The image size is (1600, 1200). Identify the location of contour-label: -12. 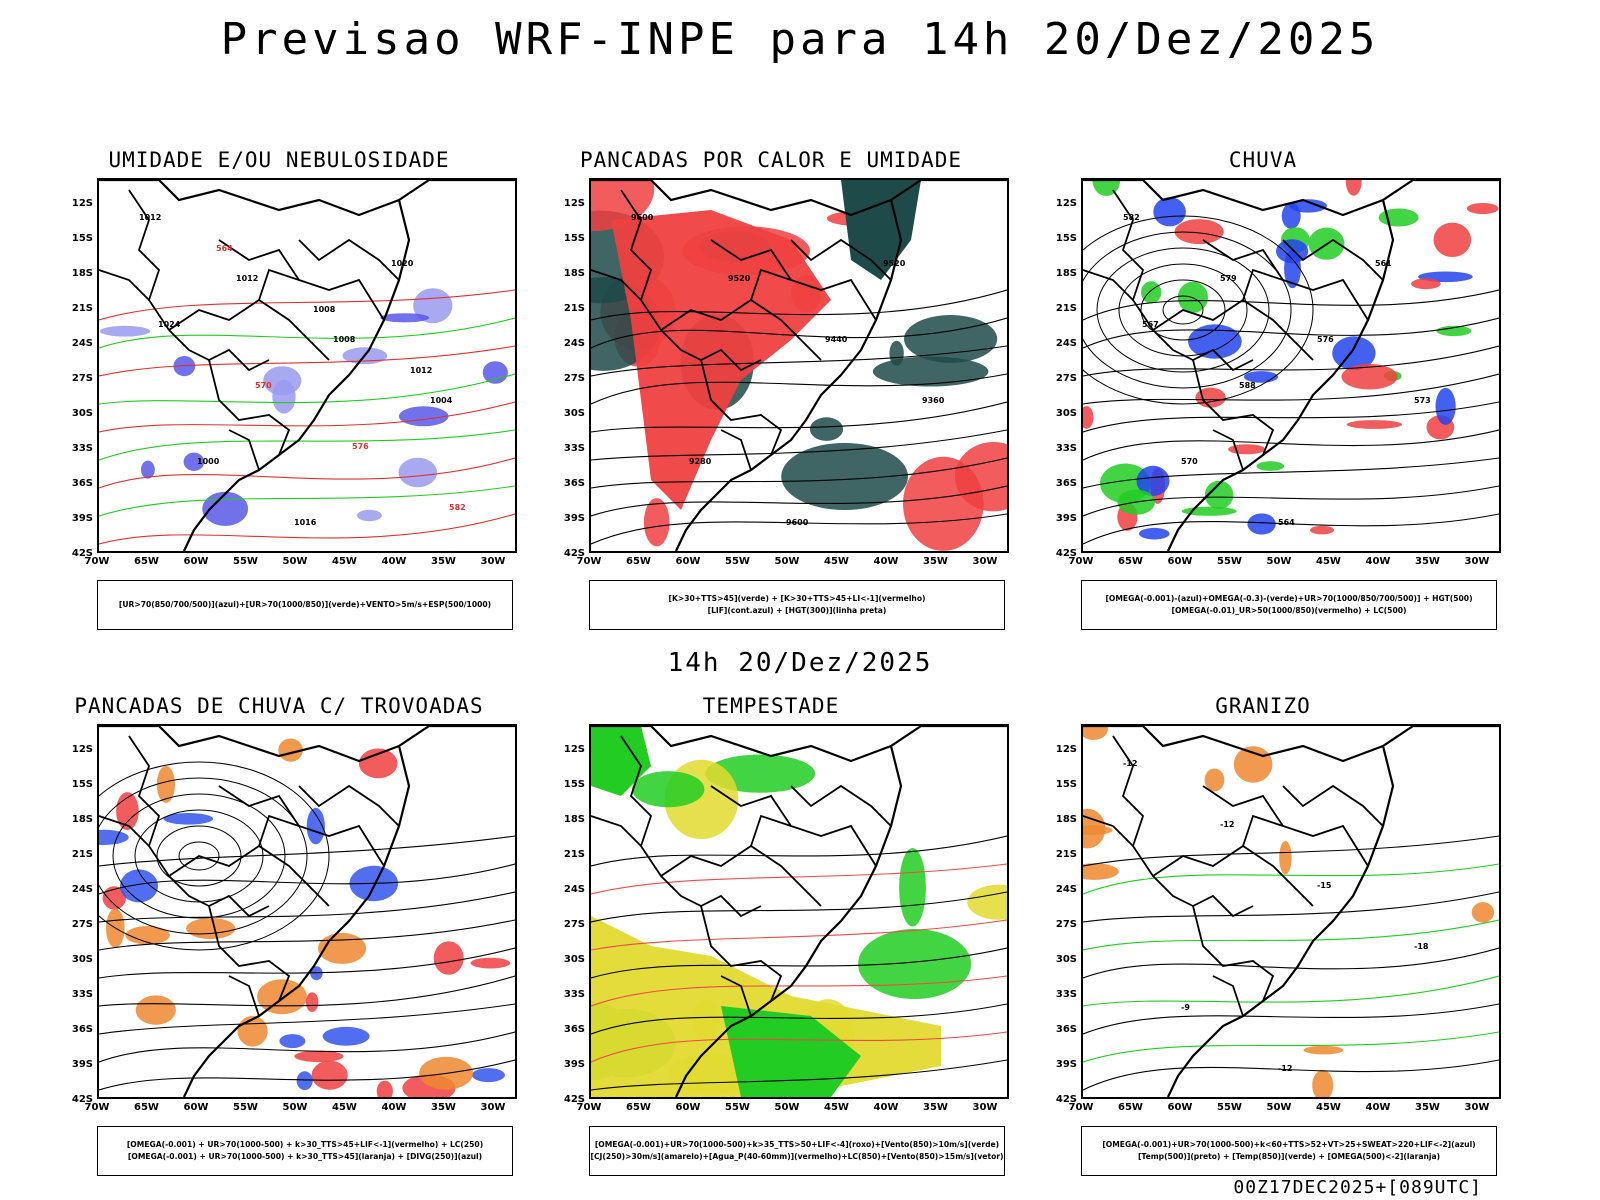
(1227, 824).